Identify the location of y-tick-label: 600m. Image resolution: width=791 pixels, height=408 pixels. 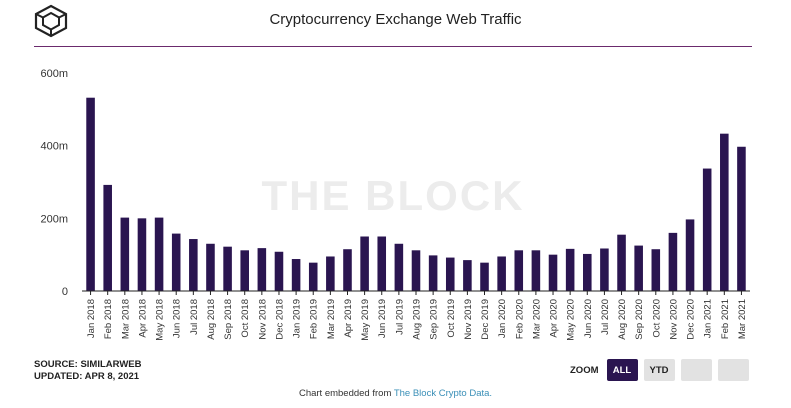
(54, 74).